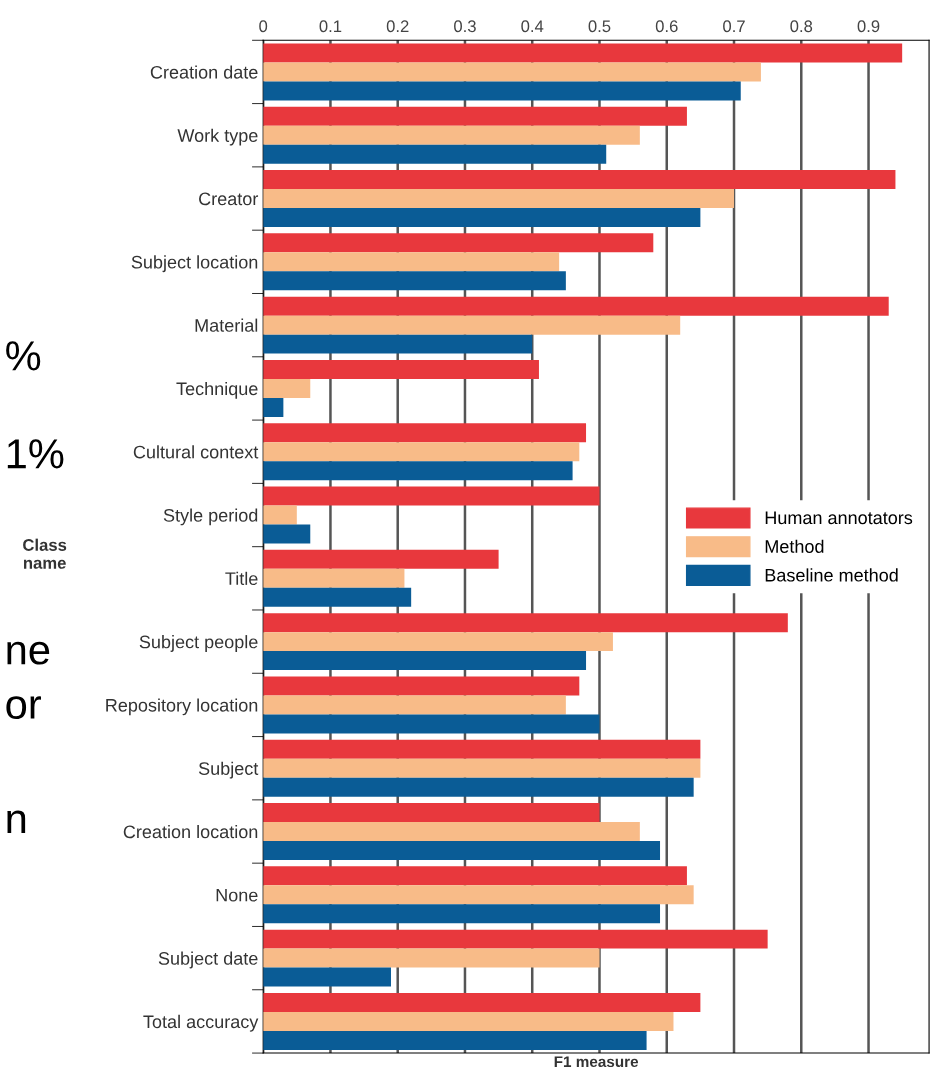  What do you see at coordinates (229, 199) in the screenshot?
I see `y-tick-label: Creator` at bounding box center [229, 199].